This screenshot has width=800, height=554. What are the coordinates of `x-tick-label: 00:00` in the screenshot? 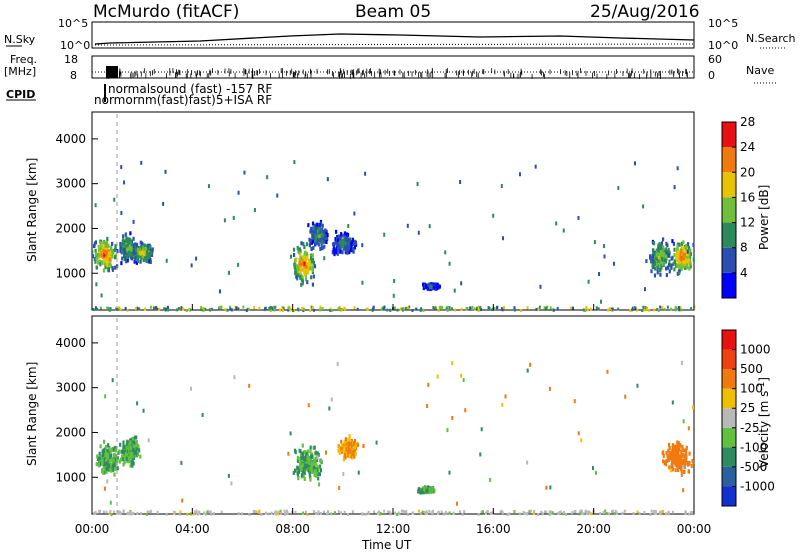 It's located at (694, 529).